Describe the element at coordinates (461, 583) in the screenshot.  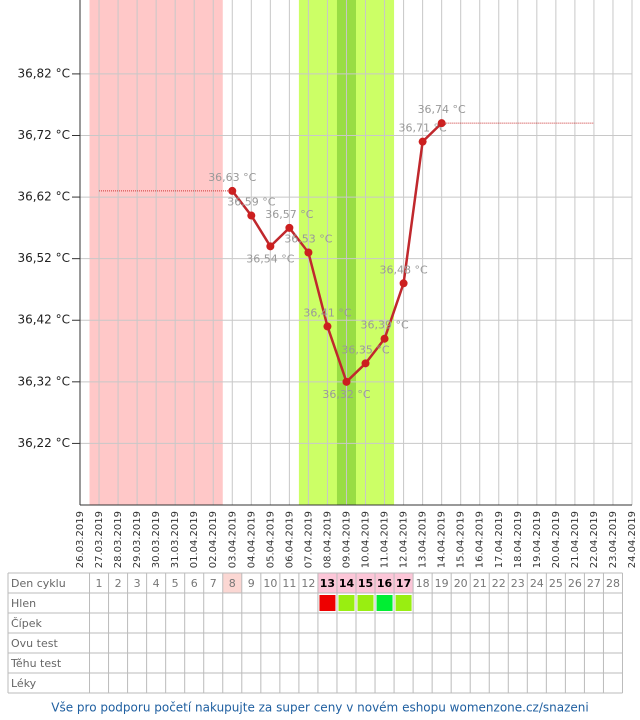
I see `cycle-day: 20` at that location.